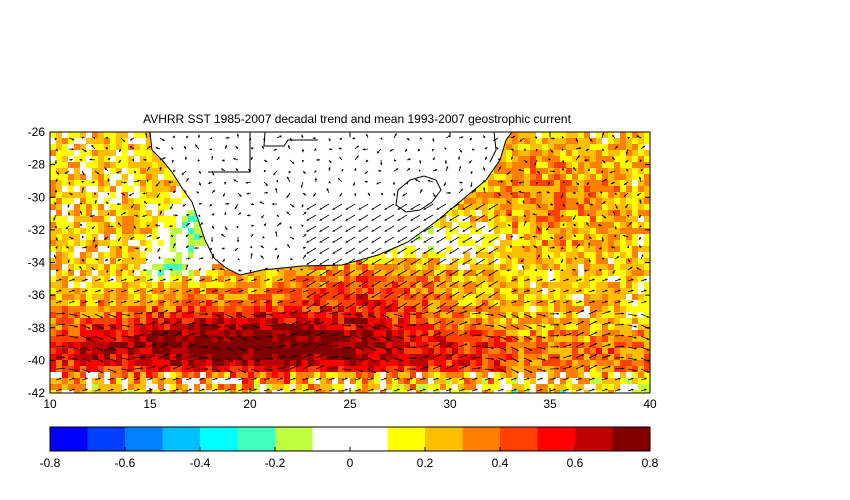 This screenshot has height=500, width=850. What do you see at coordinates (37, 165) in the screenshot?
I see `y-tick-label: -28` at bounding box center [37, 165].